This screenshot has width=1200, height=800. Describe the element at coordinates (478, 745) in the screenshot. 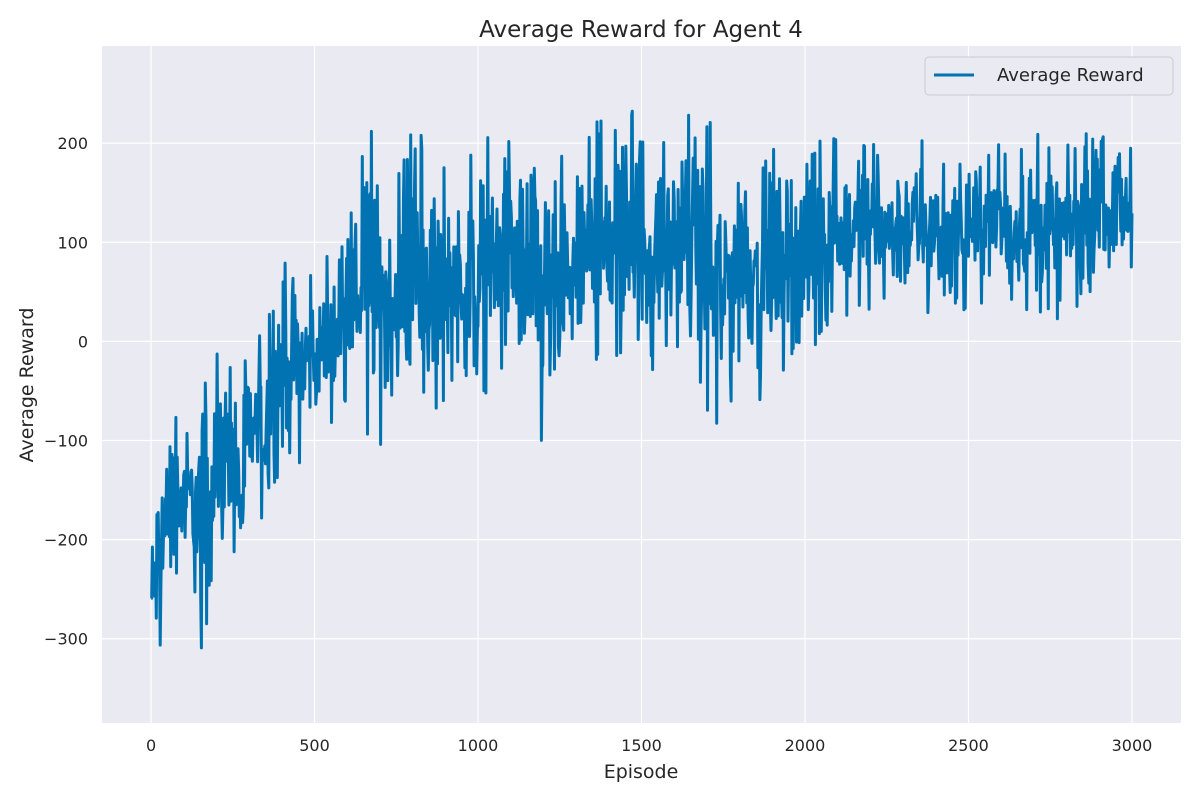

I see `x-tick-label: 1000` at that location.